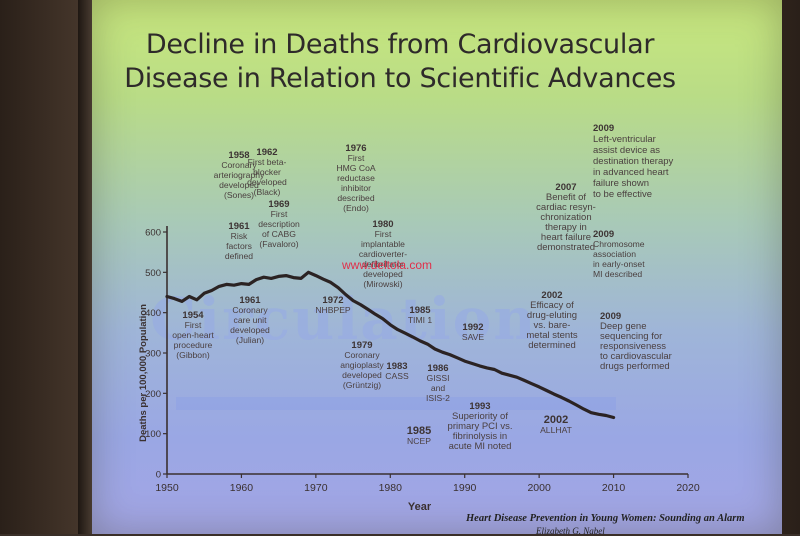  Describe the element at coordinates (242, 488) in the screenshot. I see `x-tick-label: 1960` at that location.